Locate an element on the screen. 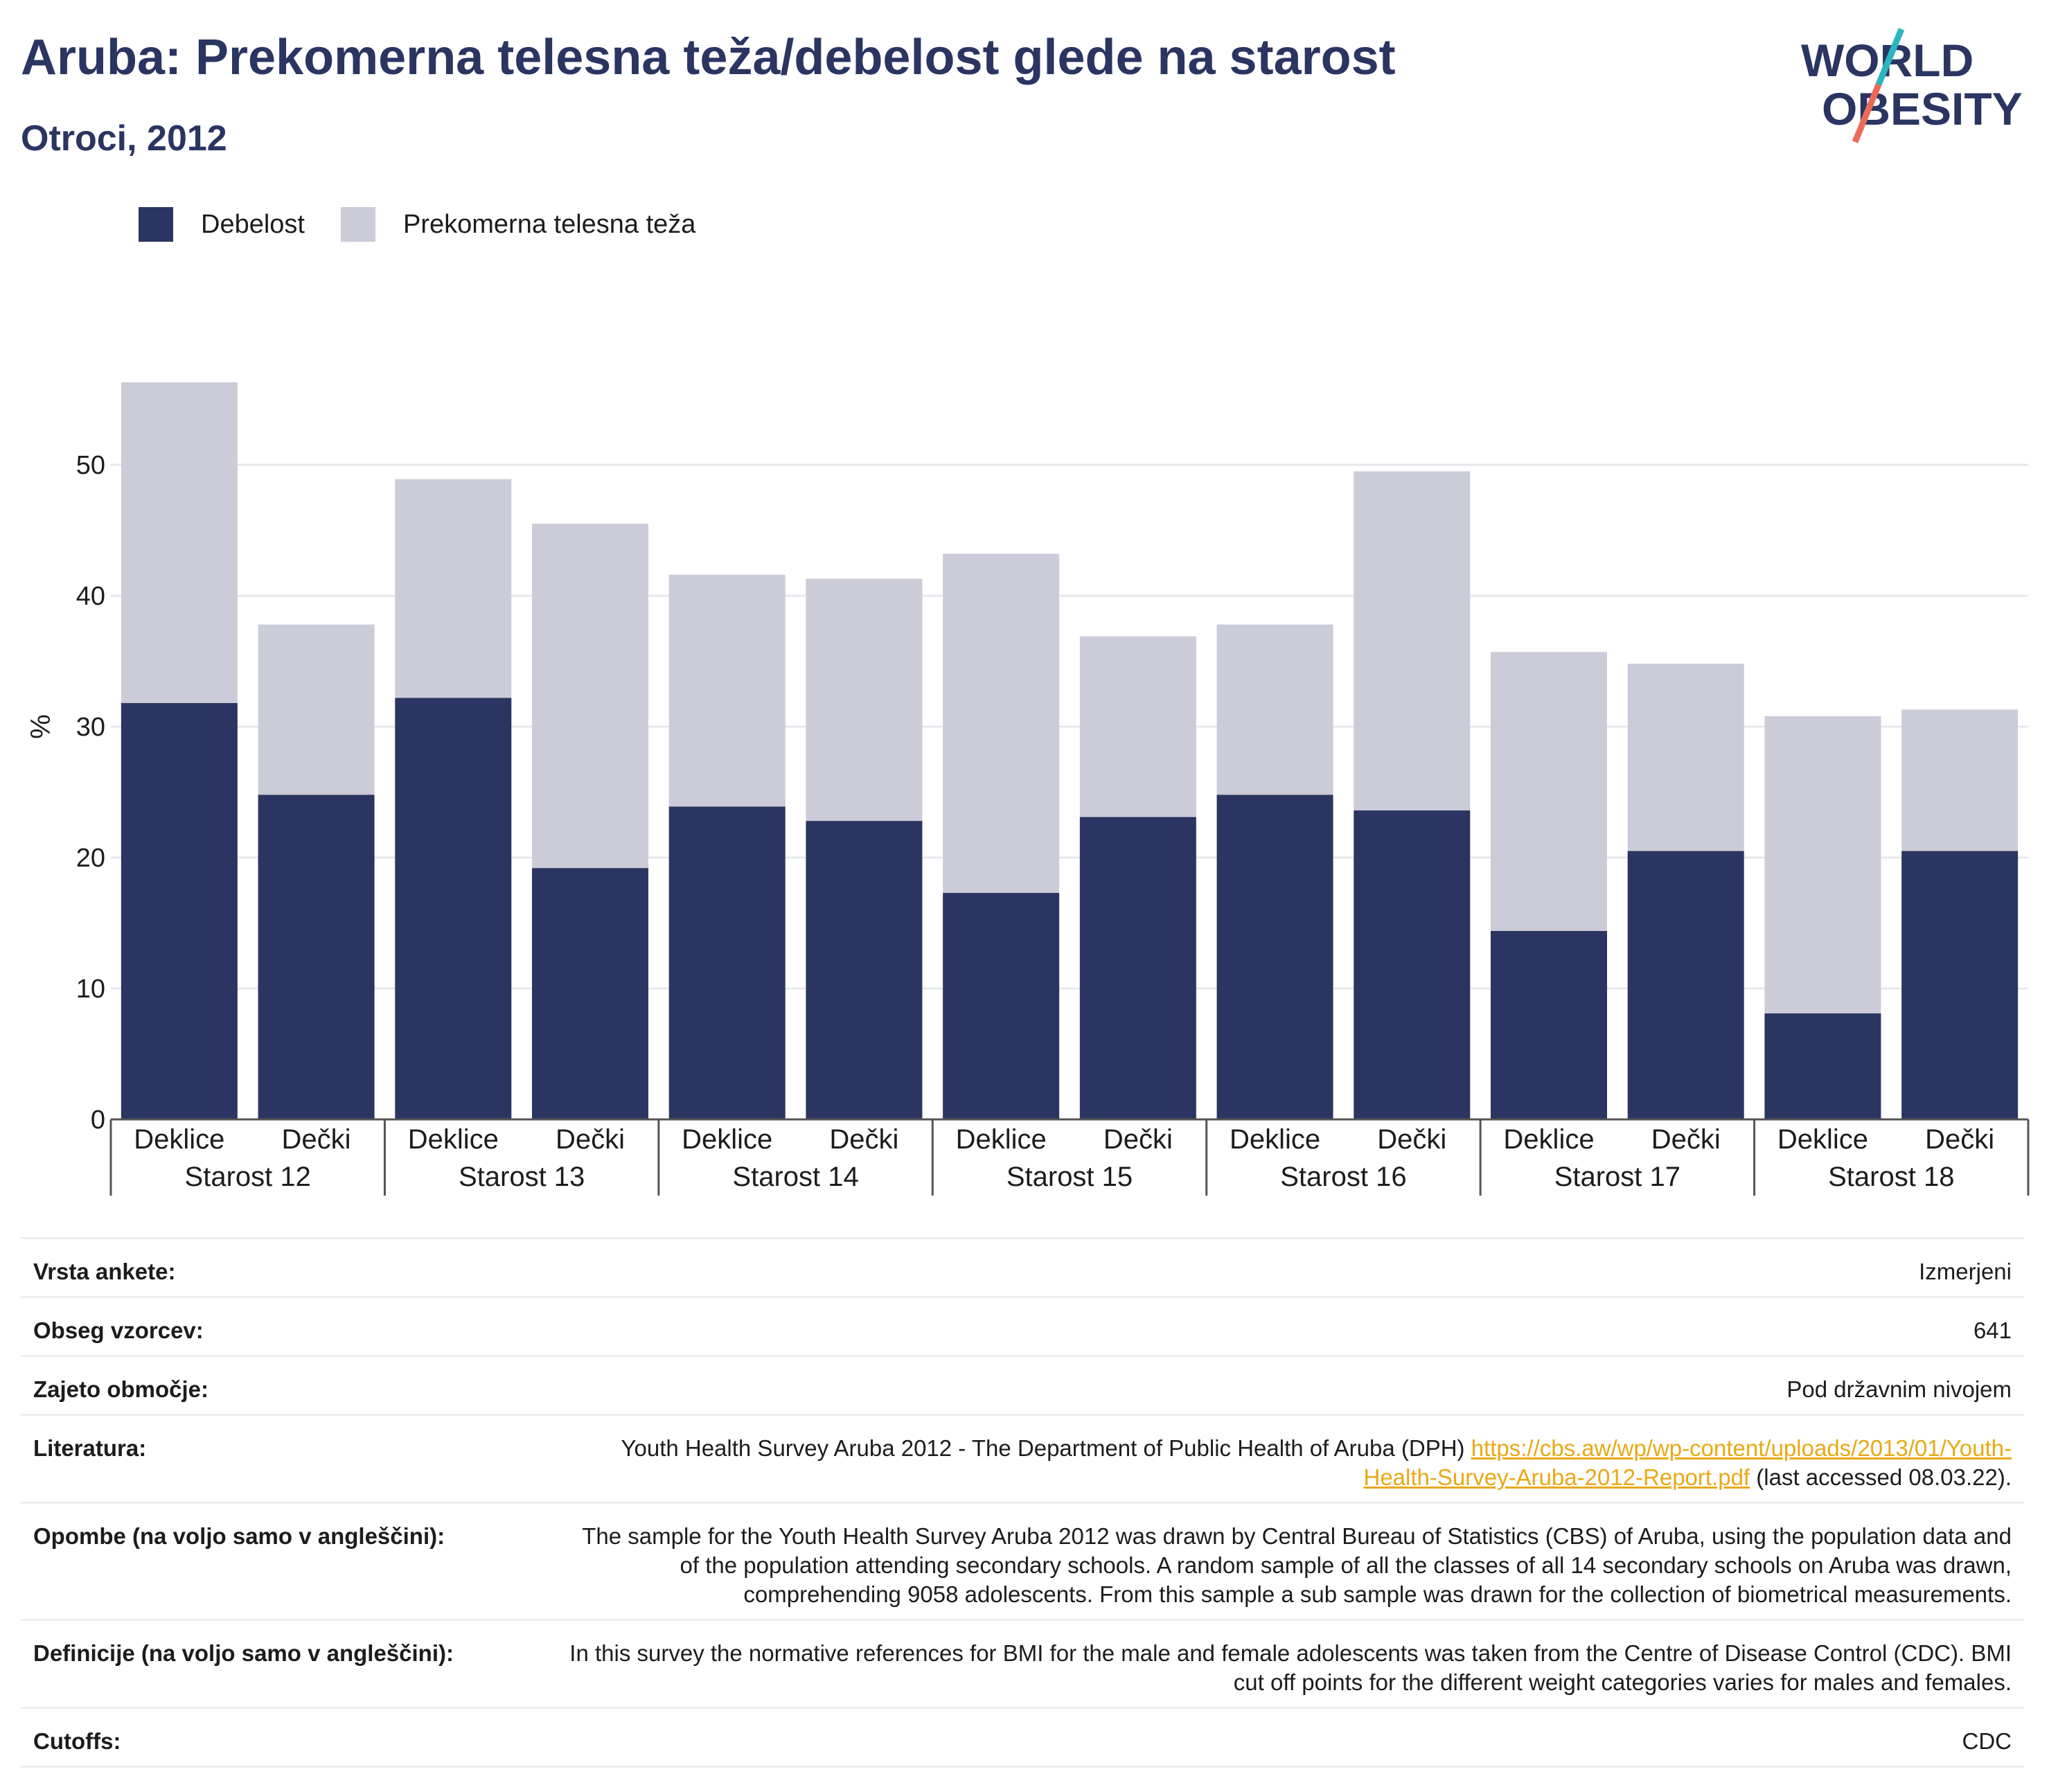 Image resolution: width=2049 pixels, height=1792 pixels. meta-row: Obseg vzorcev: 641 is located at coordinates (1023, 1326).